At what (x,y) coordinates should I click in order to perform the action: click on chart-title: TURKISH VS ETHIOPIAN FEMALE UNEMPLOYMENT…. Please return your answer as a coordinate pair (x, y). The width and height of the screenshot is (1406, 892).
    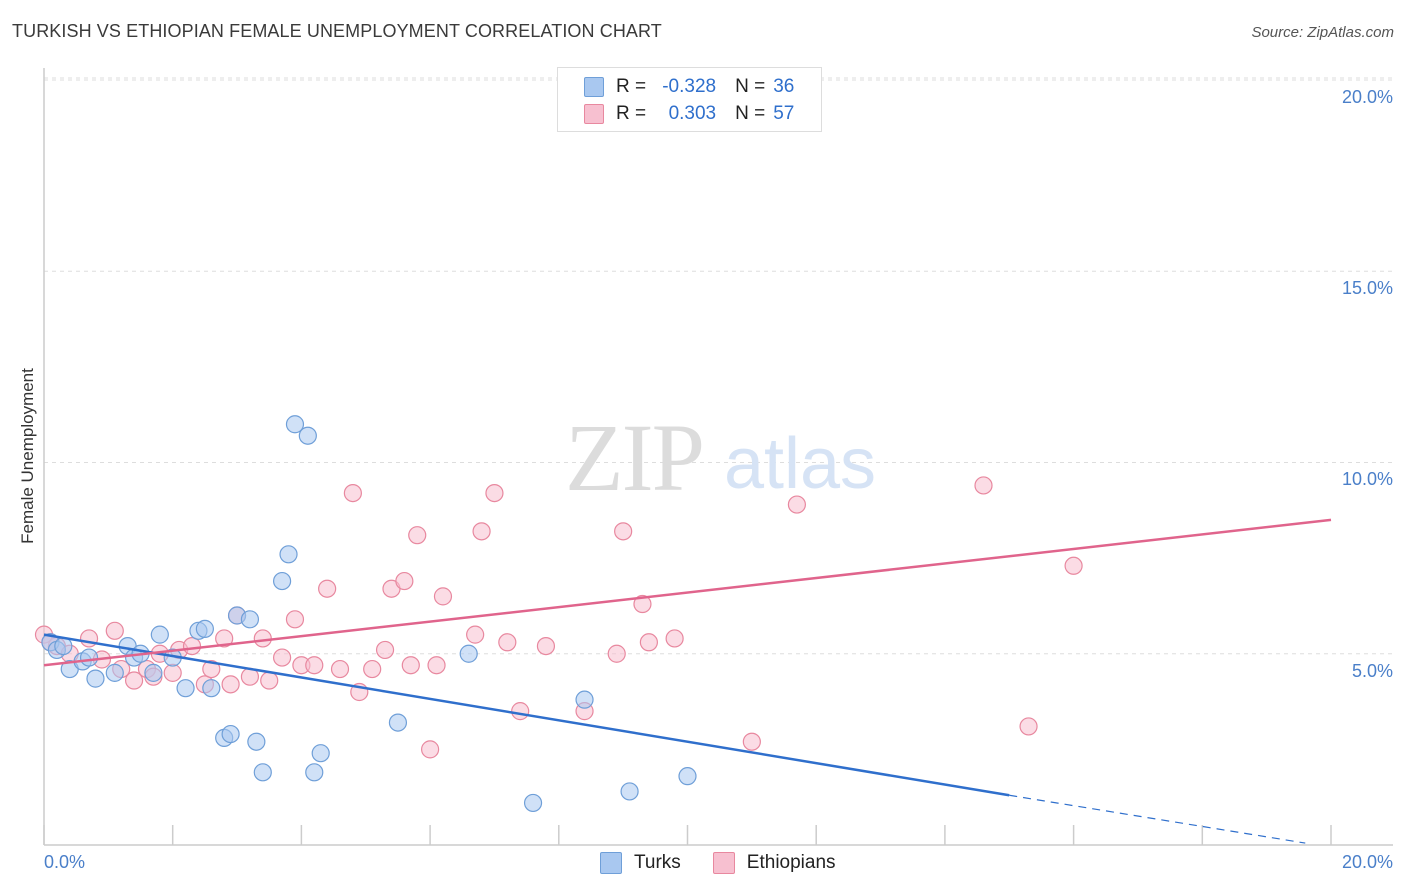
    Looking at the image, I should click on (337, 31).